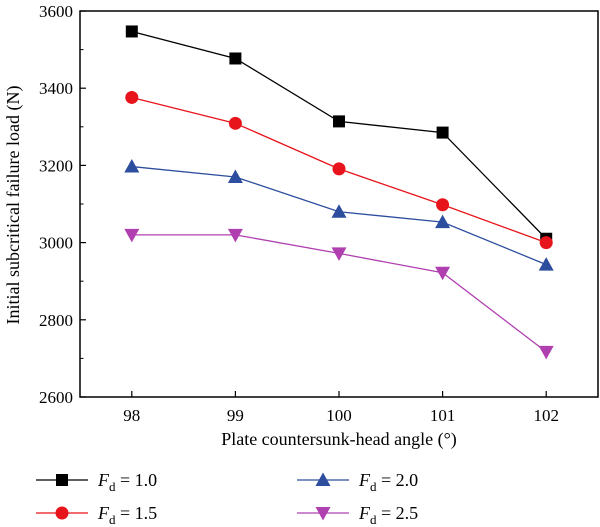 The height and width of the screenshot is (527, 600). What do you see at coordinates (339, 415) in the screenshot?
I see `x-tick-label: 100` at bounding box center [339, 415].